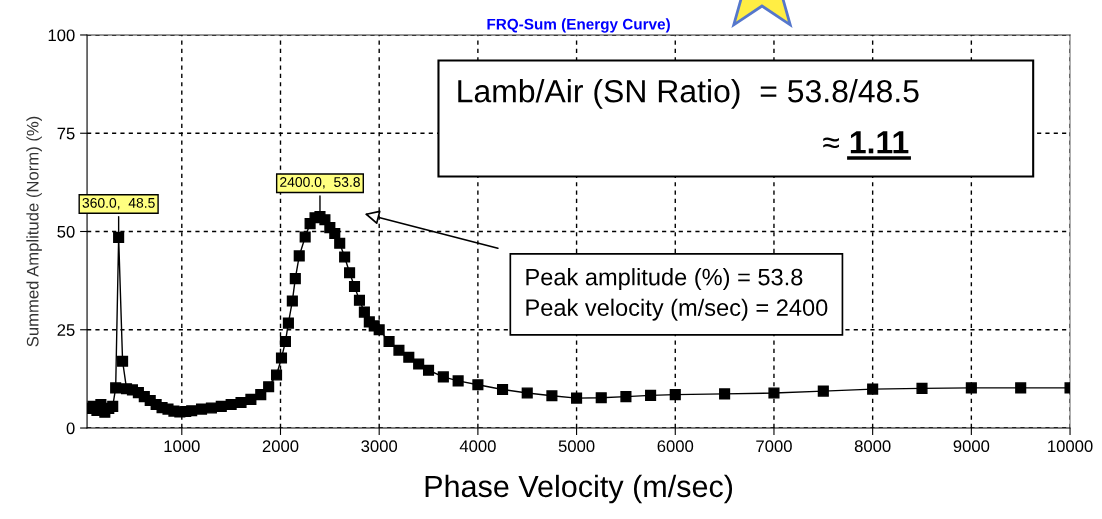 This screenshot has width=1102, height=519. I want to click on annotation: Peak amplitude (%) = 53.8 Peak velocity (m/sec) = 2400, so click(677, 294).